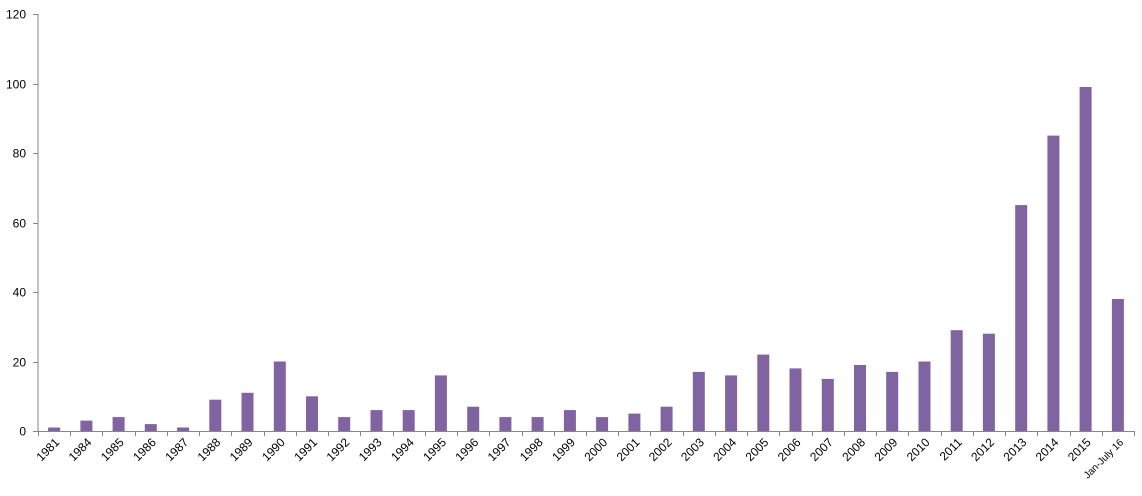  Describe the element at coordinates (279, 396) in the screenshot. I see `bar-1990` at that location.